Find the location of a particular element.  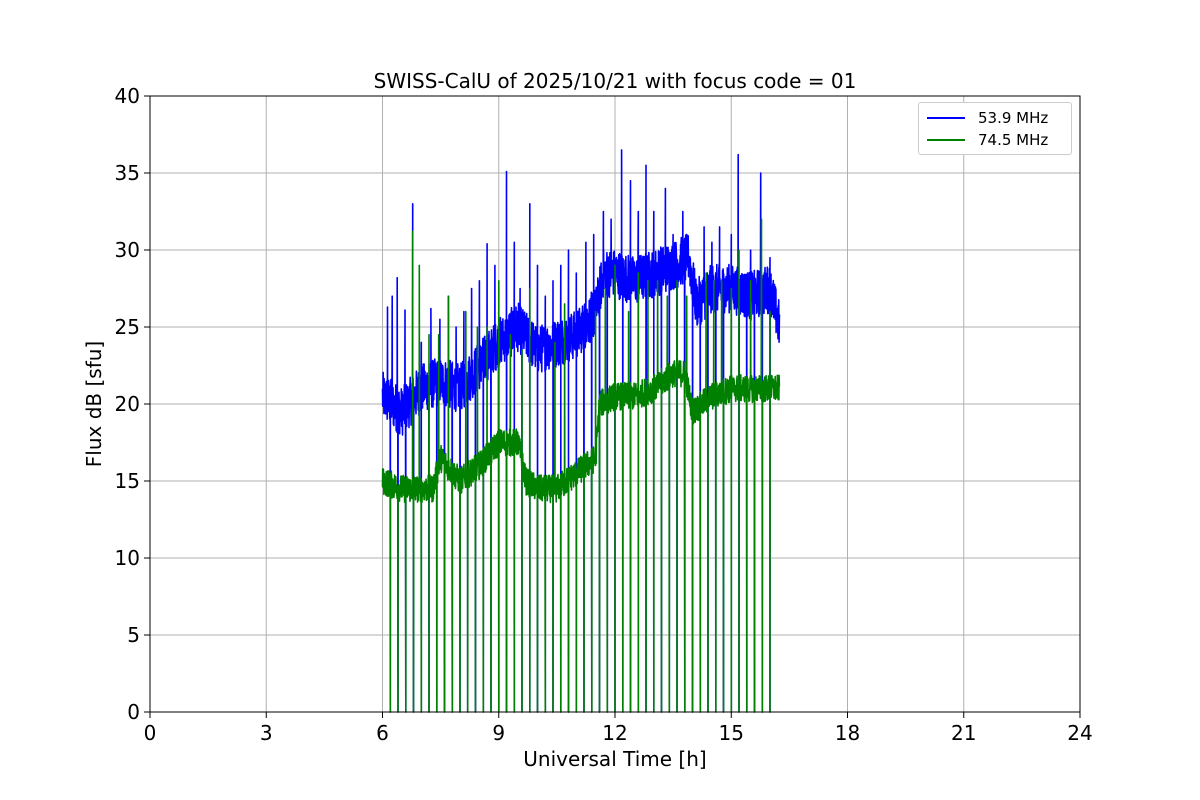

y-tick-label: 30 is located at coordinates (127, 250).